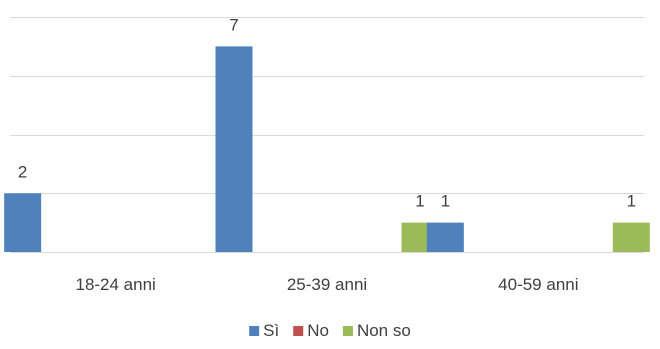 Image resolution: width=660 pixels, height=349 pixels. I want to click on x-tick-label: 25-39 anni, so click(327, 284).